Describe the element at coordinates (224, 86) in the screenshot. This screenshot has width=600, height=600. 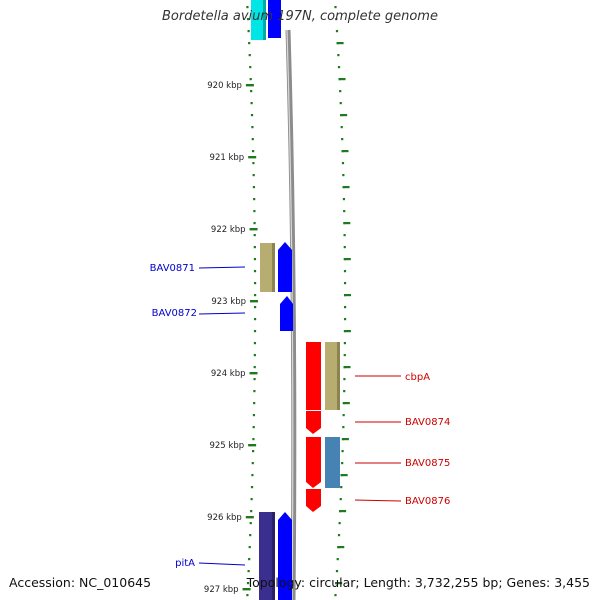
I see `tick-label: 920 kbp` at that location.